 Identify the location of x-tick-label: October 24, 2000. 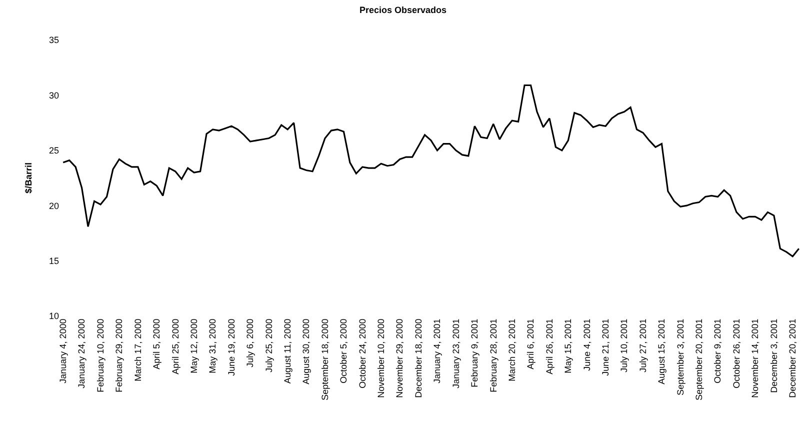
(362, 353).